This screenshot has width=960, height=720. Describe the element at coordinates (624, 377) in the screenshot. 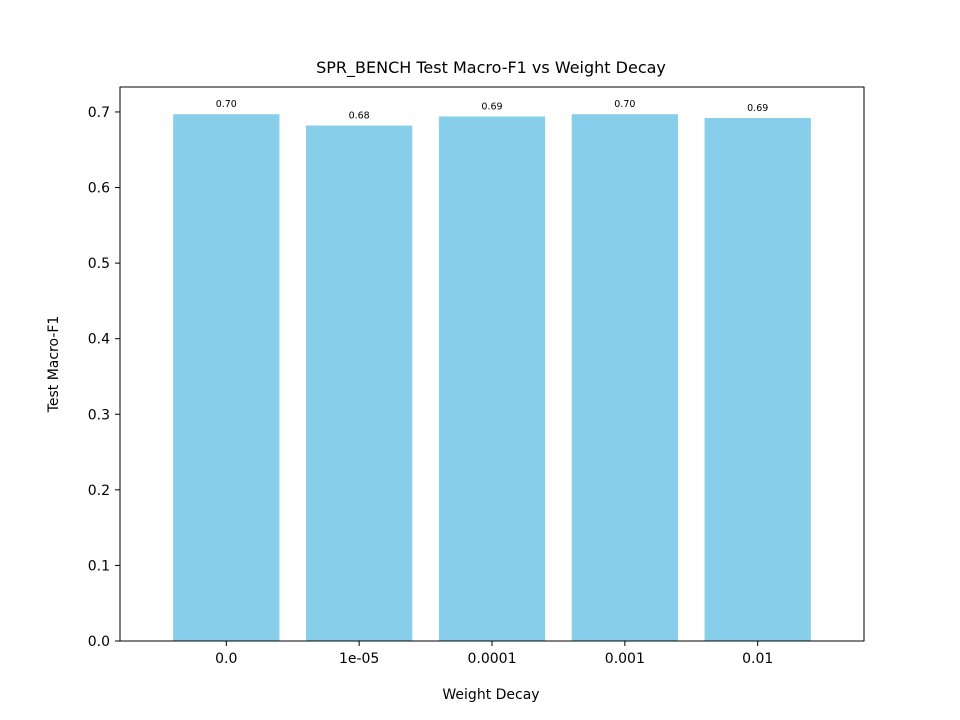

I see `bar-0.001` at that location.